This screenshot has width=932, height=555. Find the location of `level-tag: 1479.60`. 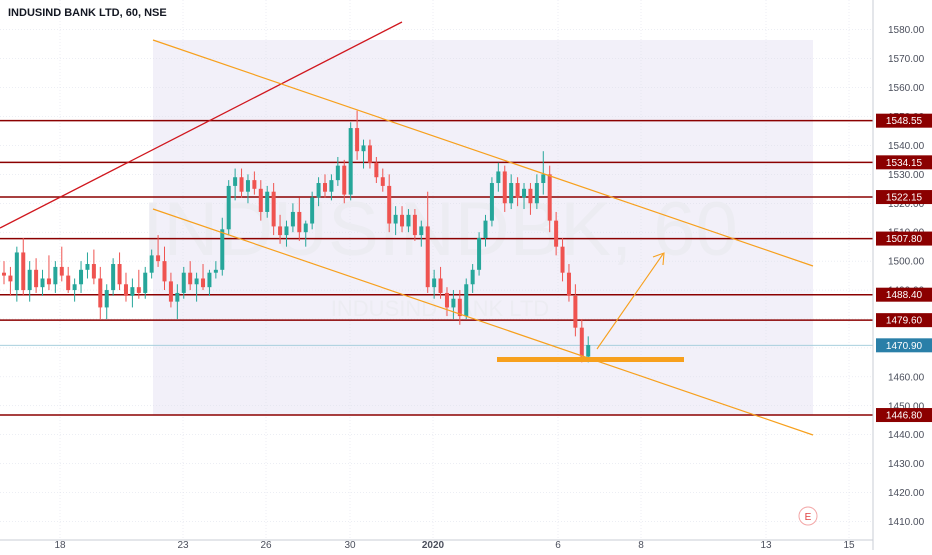

level-tag: 1479.60 is located at coordinates (904, 320).